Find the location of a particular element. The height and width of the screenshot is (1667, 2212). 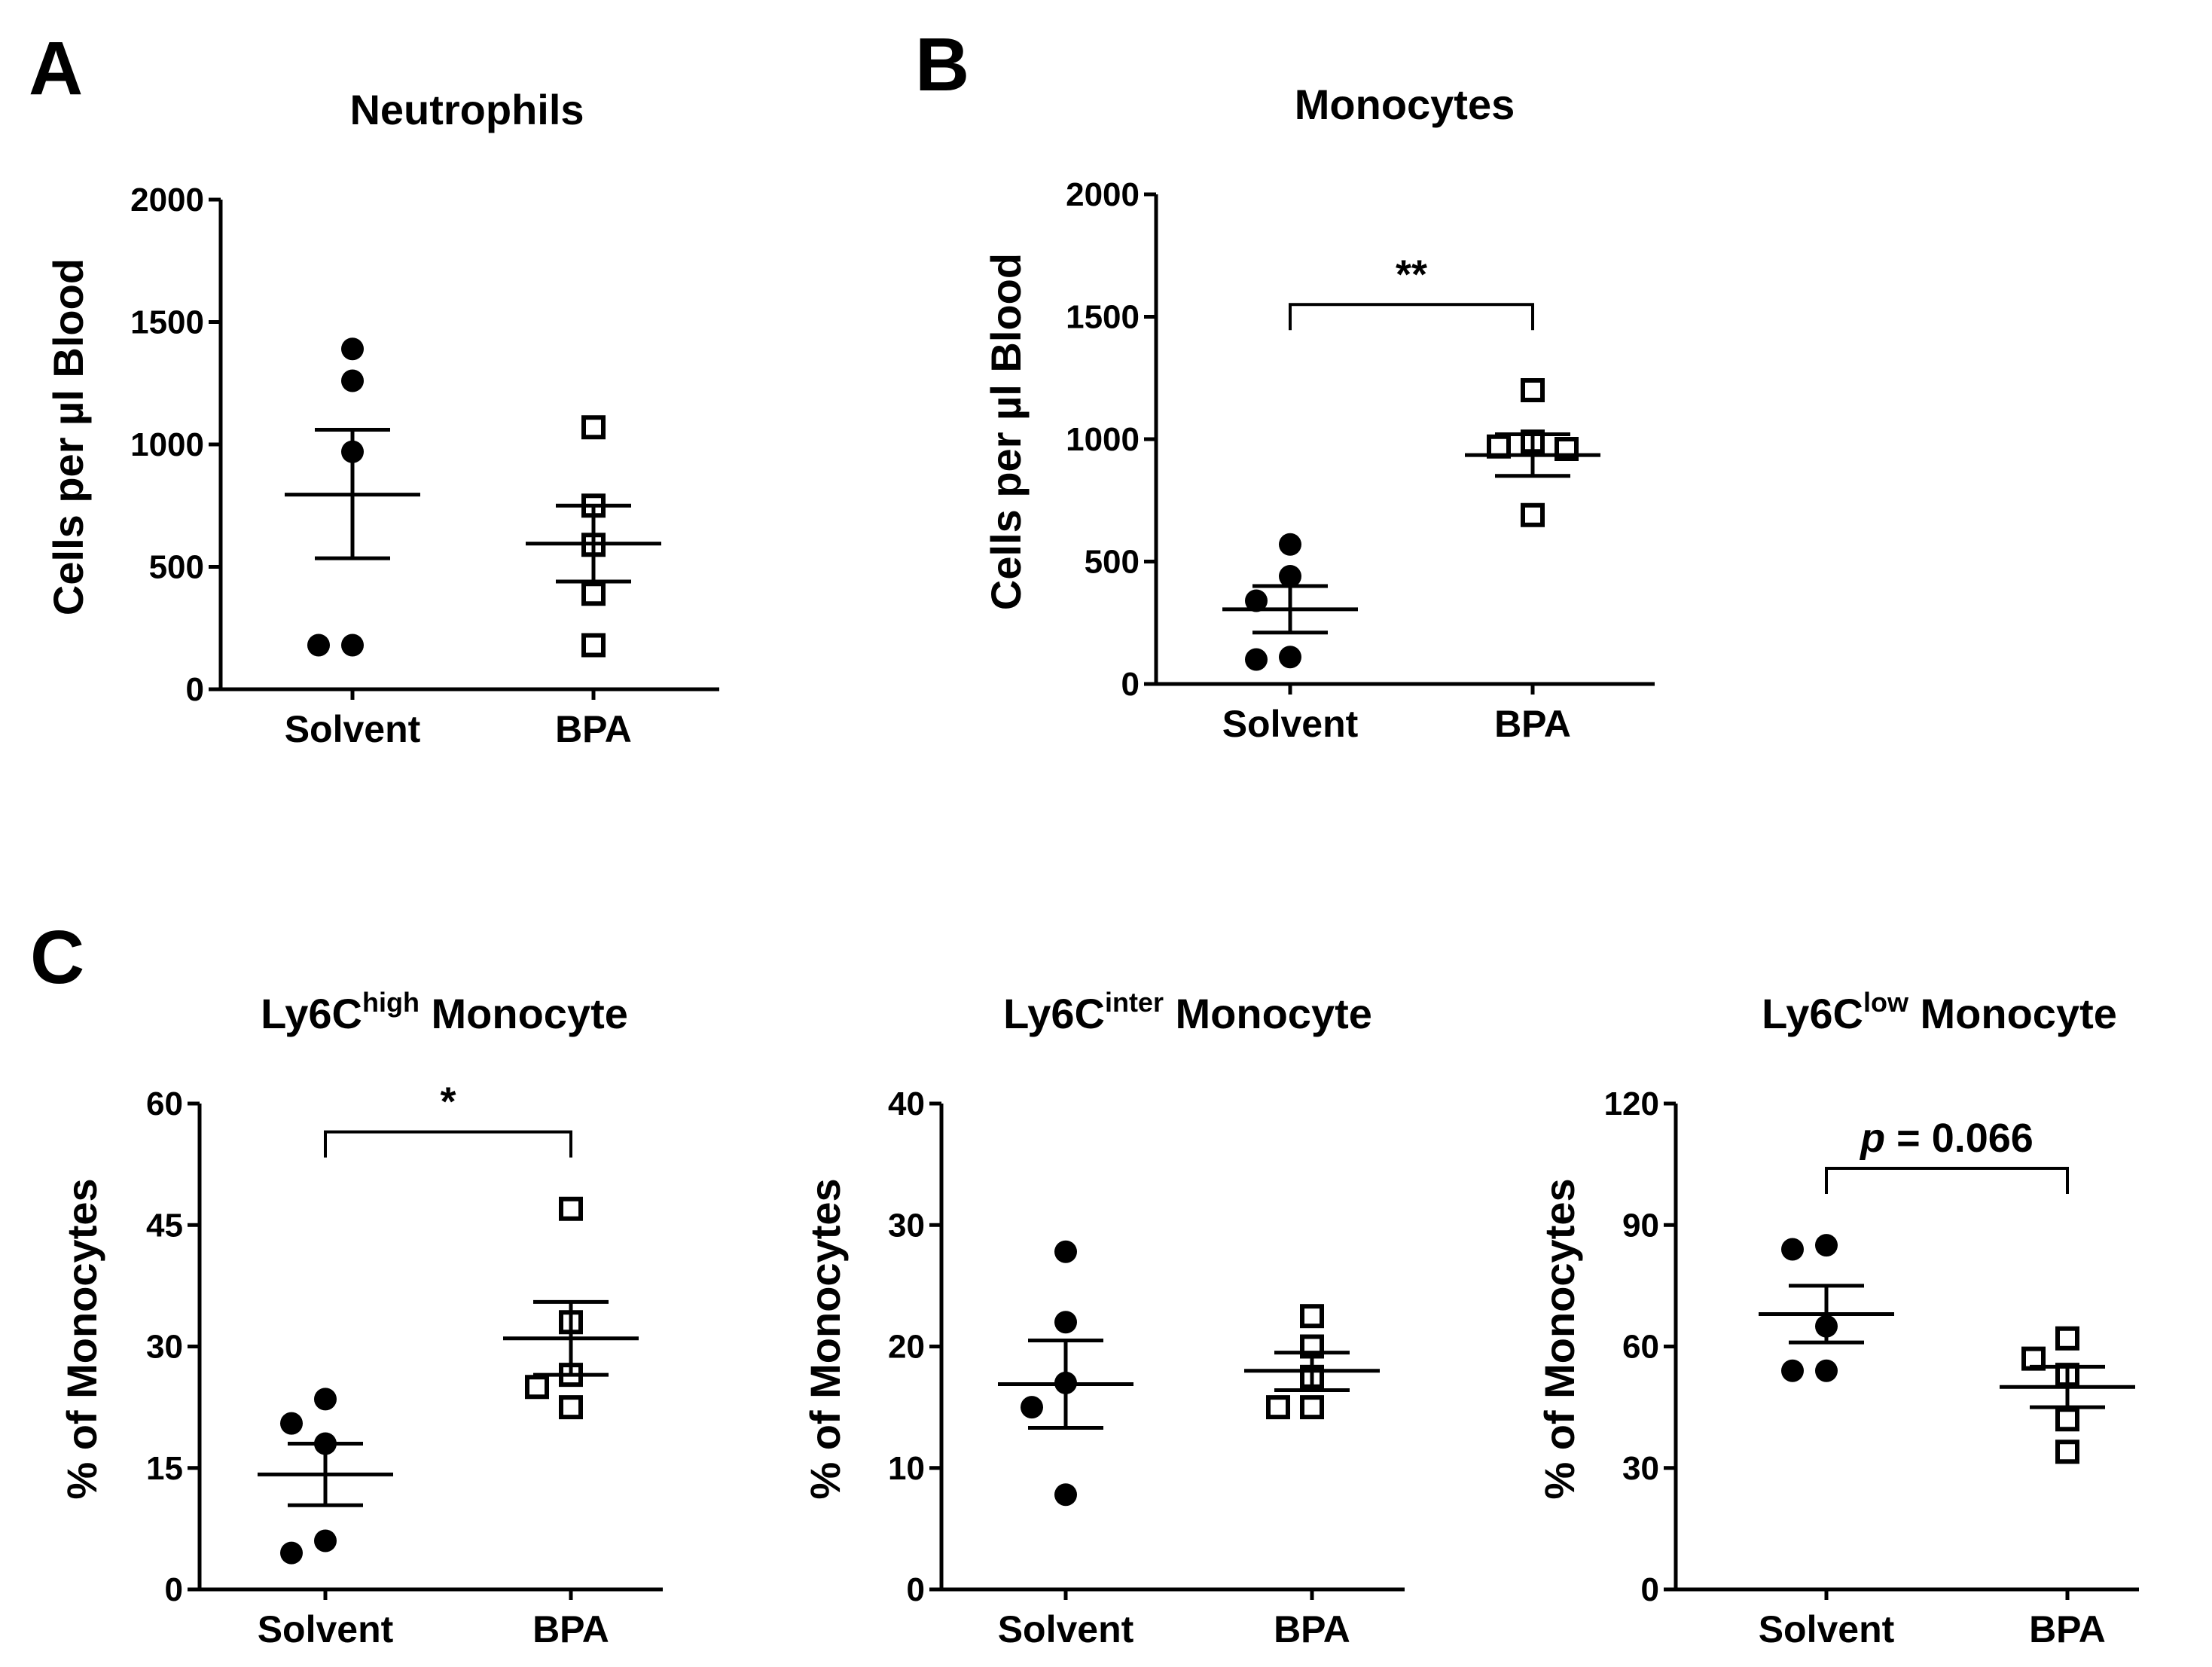

significance-label: ** is located at coordinates (1411, 274).